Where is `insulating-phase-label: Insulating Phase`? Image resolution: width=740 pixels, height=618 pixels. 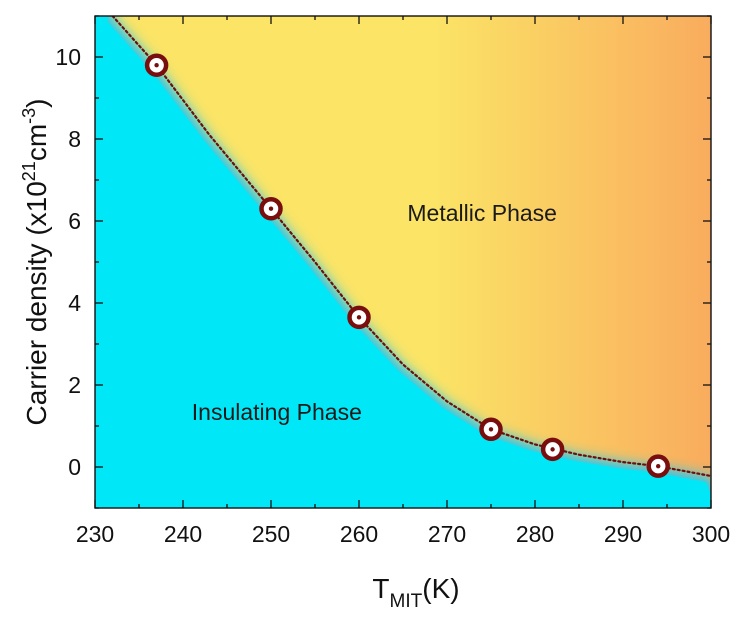 insulating-phase-label: Insulating Phase is located at coordinates (277, 412).